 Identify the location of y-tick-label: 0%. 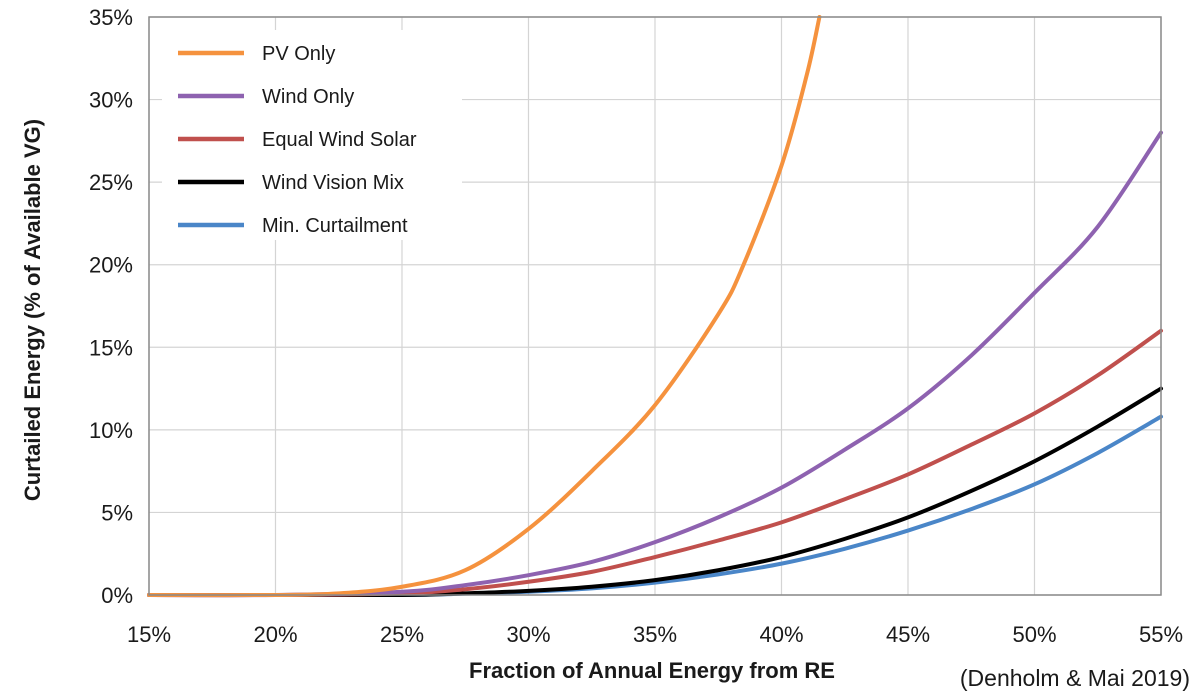
(117, 595).